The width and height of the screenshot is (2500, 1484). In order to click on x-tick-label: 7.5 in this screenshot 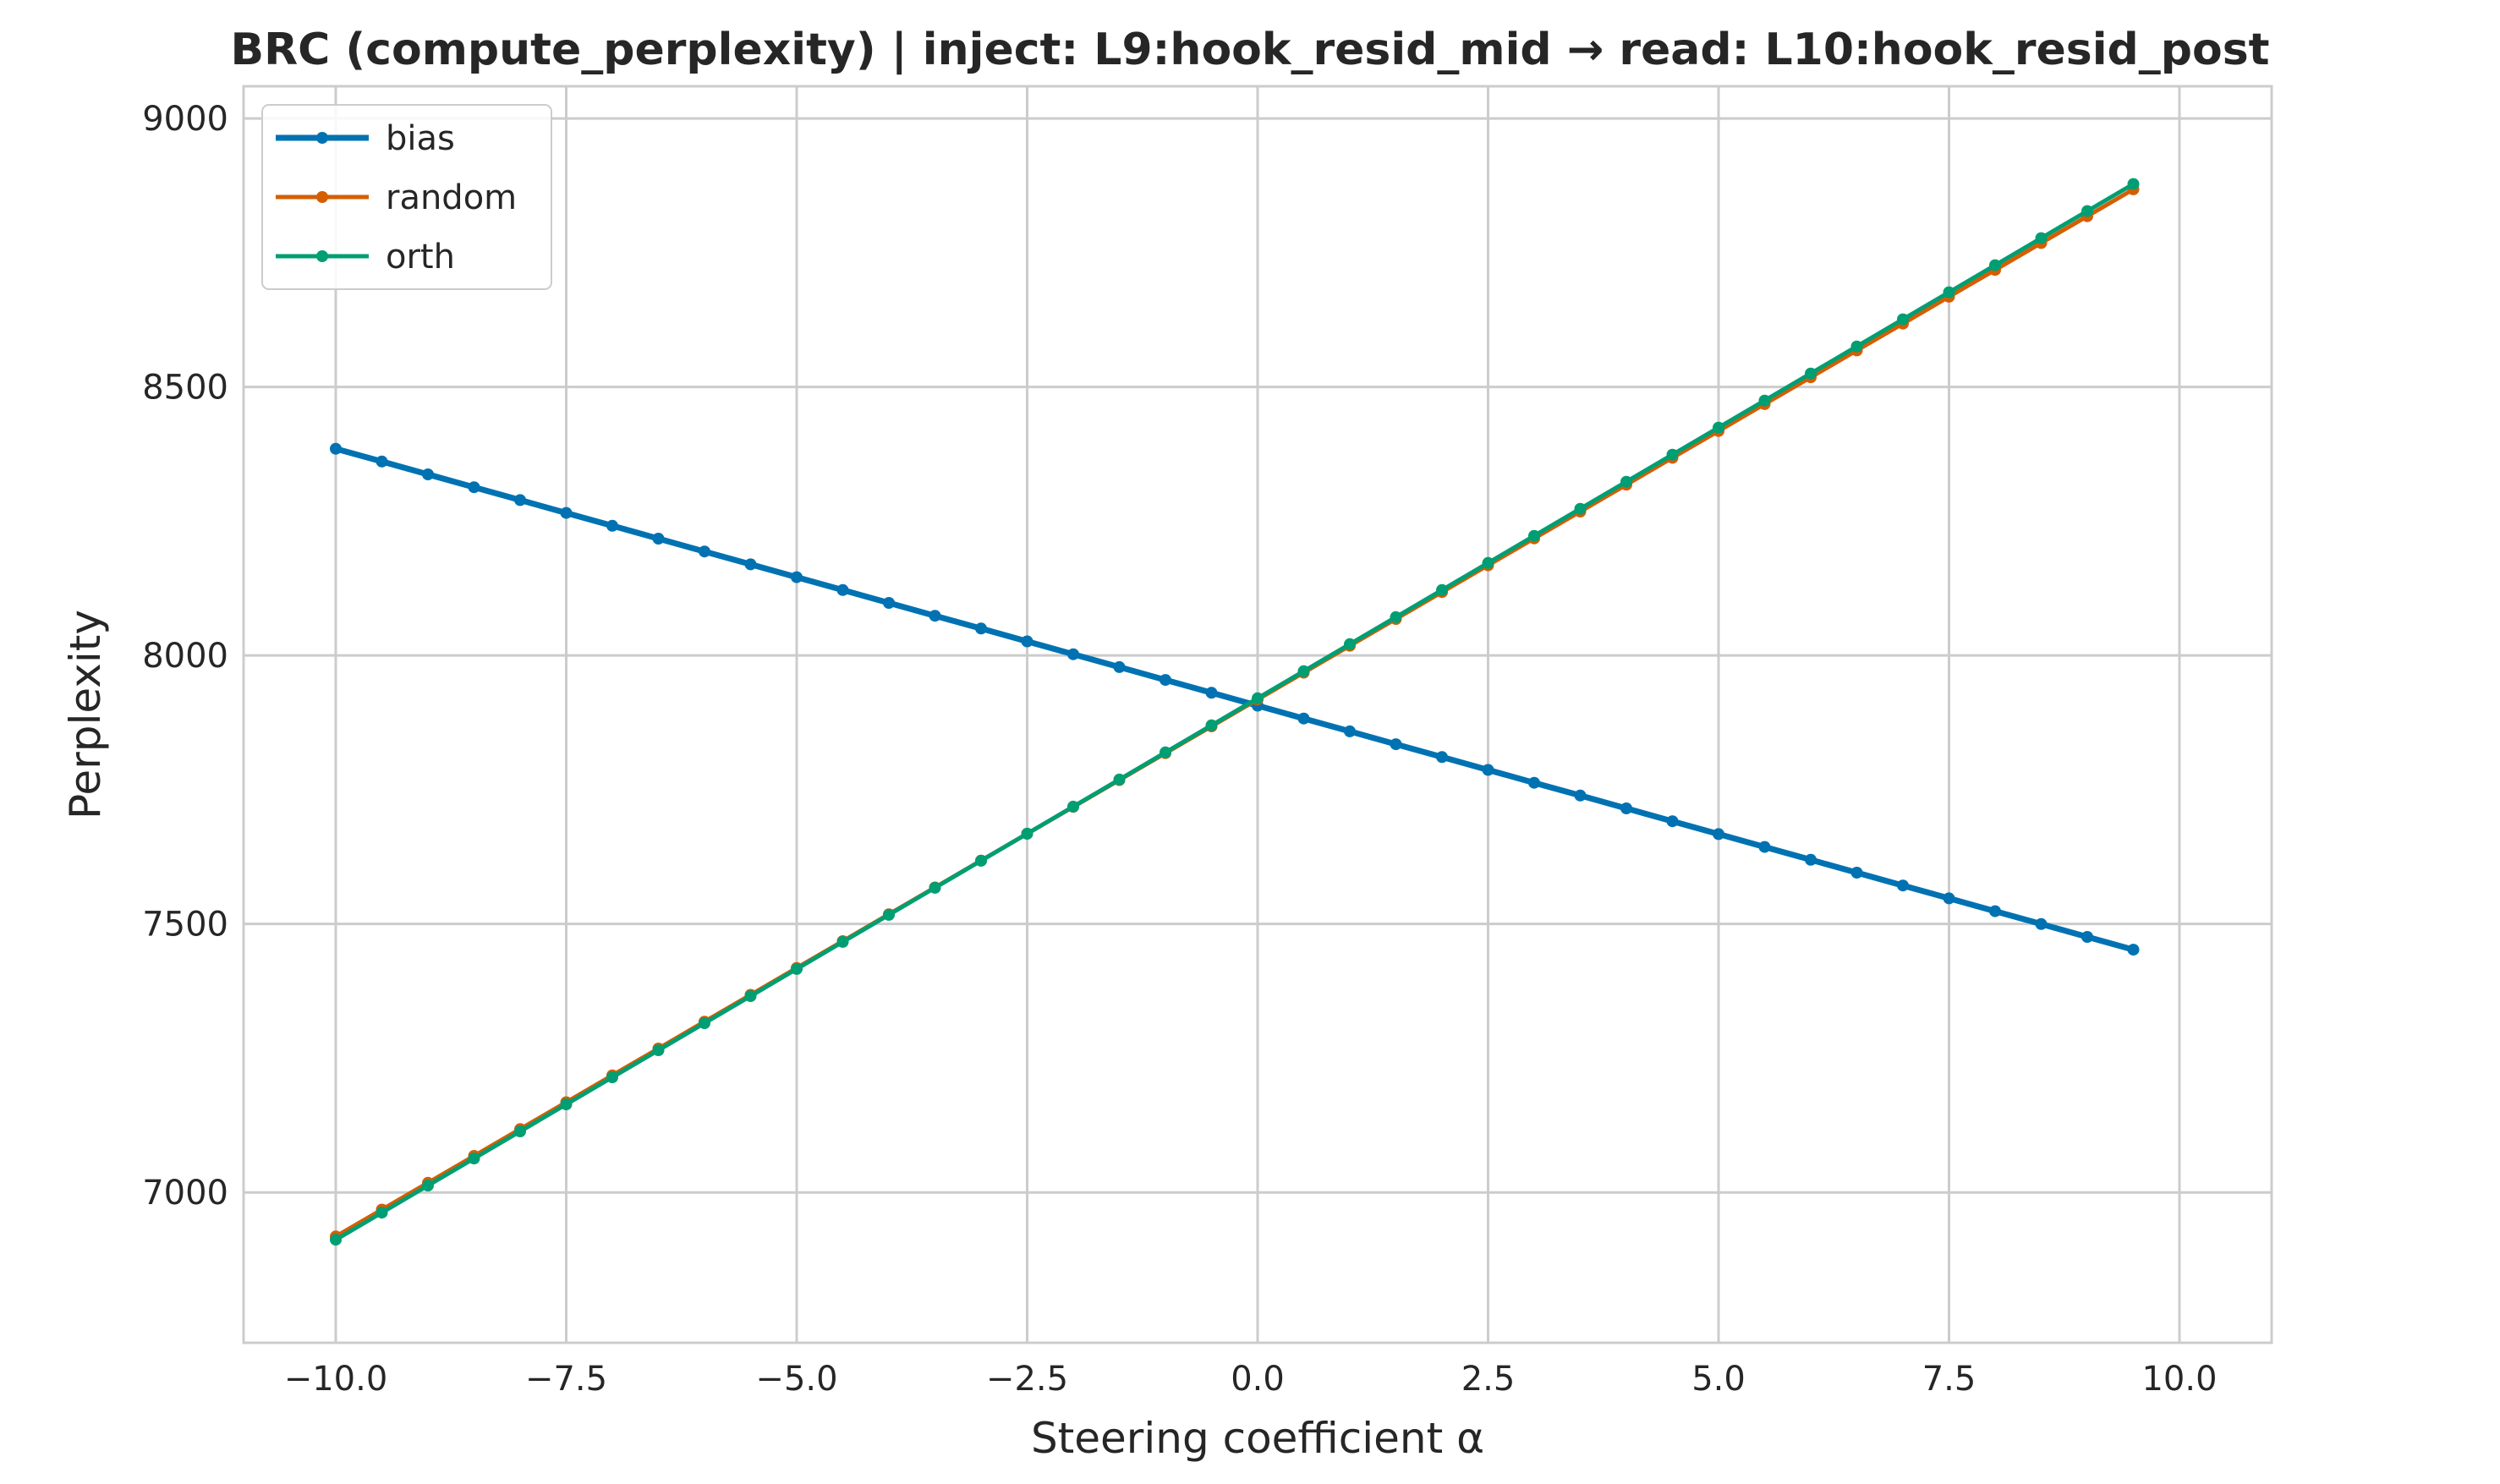, I will do `click(1949, 1379)`.